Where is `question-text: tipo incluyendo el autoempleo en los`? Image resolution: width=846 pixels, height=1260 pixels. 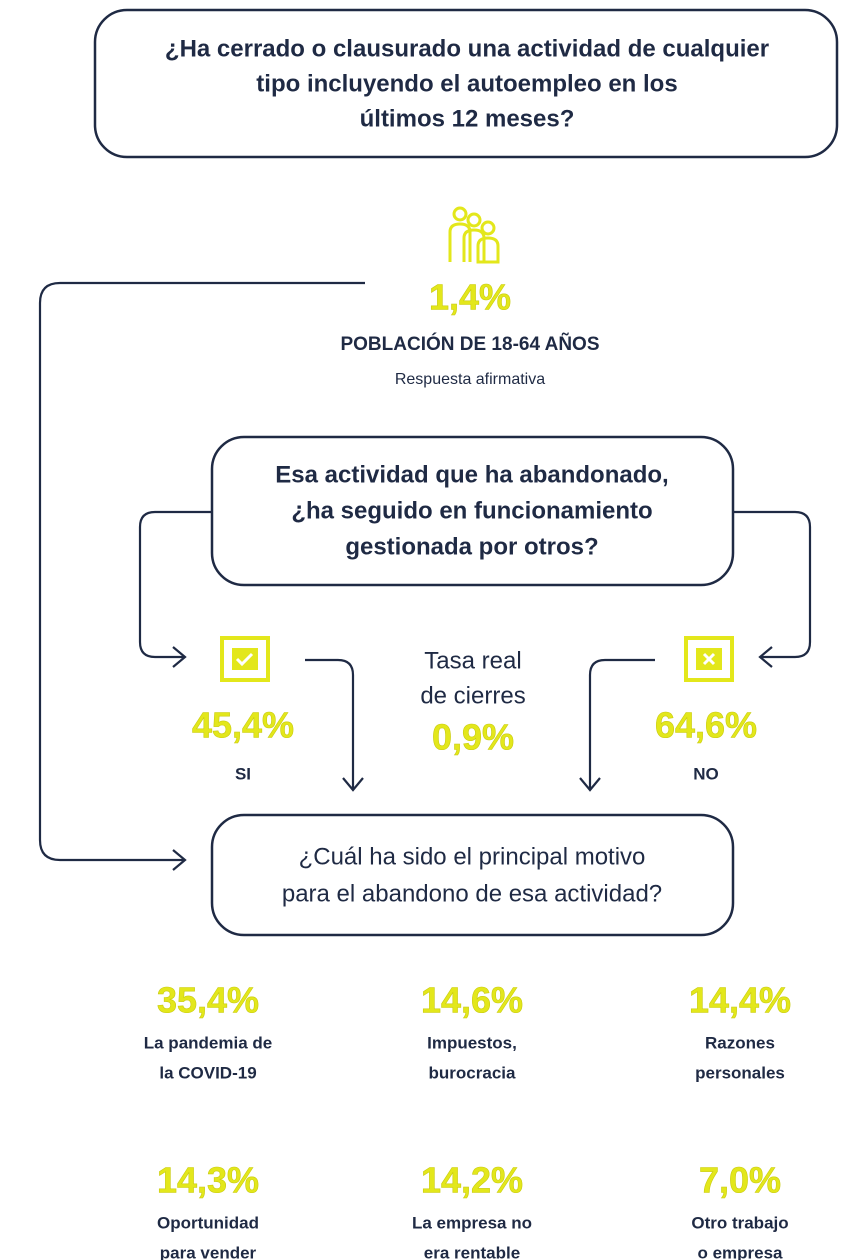
question-text: tipo incluyendo el autoempleo en los is located at coordinates (466, 83).